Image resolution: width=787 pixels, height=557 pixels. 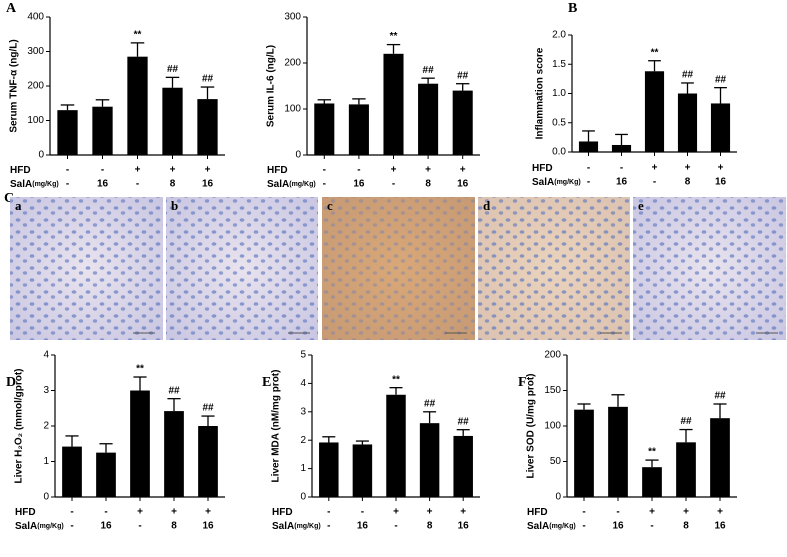 What do you see at coordinates (19, 426) in the screenshot?
I see `y-axis-label: Liver H₂O₂ (mmol/gprot)` at bounding box center [19, 426].